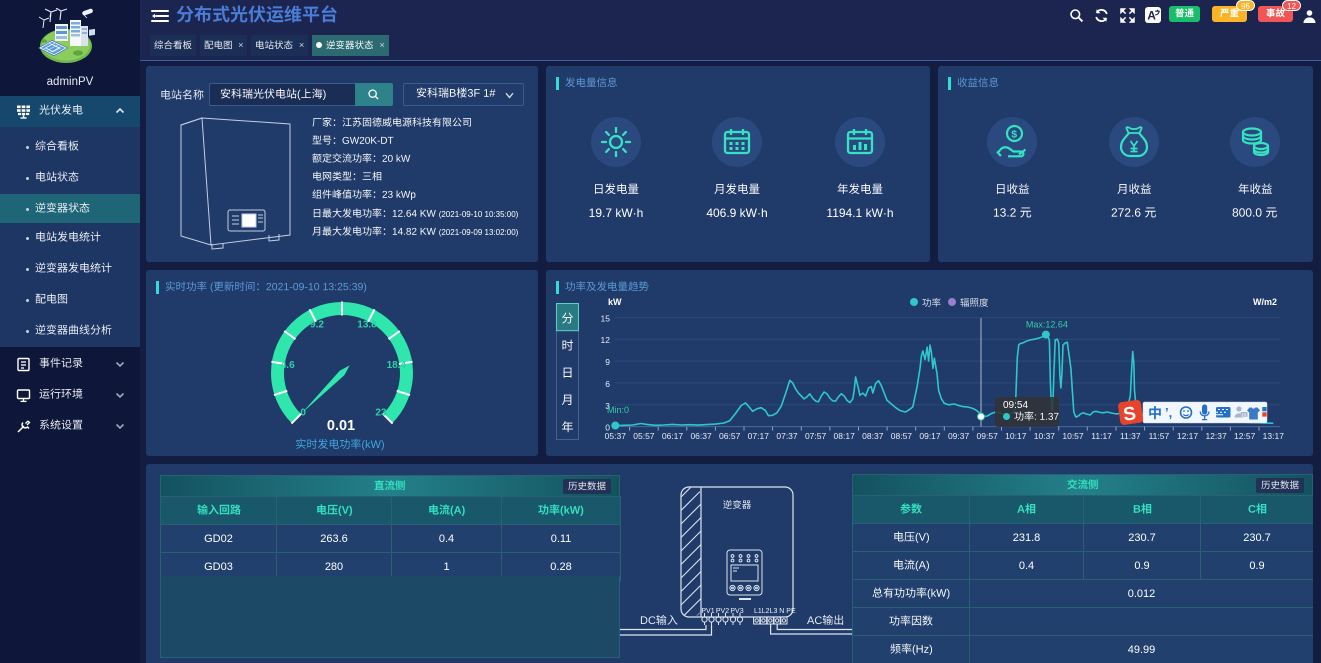 The width and height of the screenshot is (1321, 663). What do you see at coordinates (902, 436) in the screenshot?
I see `svg-text: 08:57` at bounding box center [902, 436].